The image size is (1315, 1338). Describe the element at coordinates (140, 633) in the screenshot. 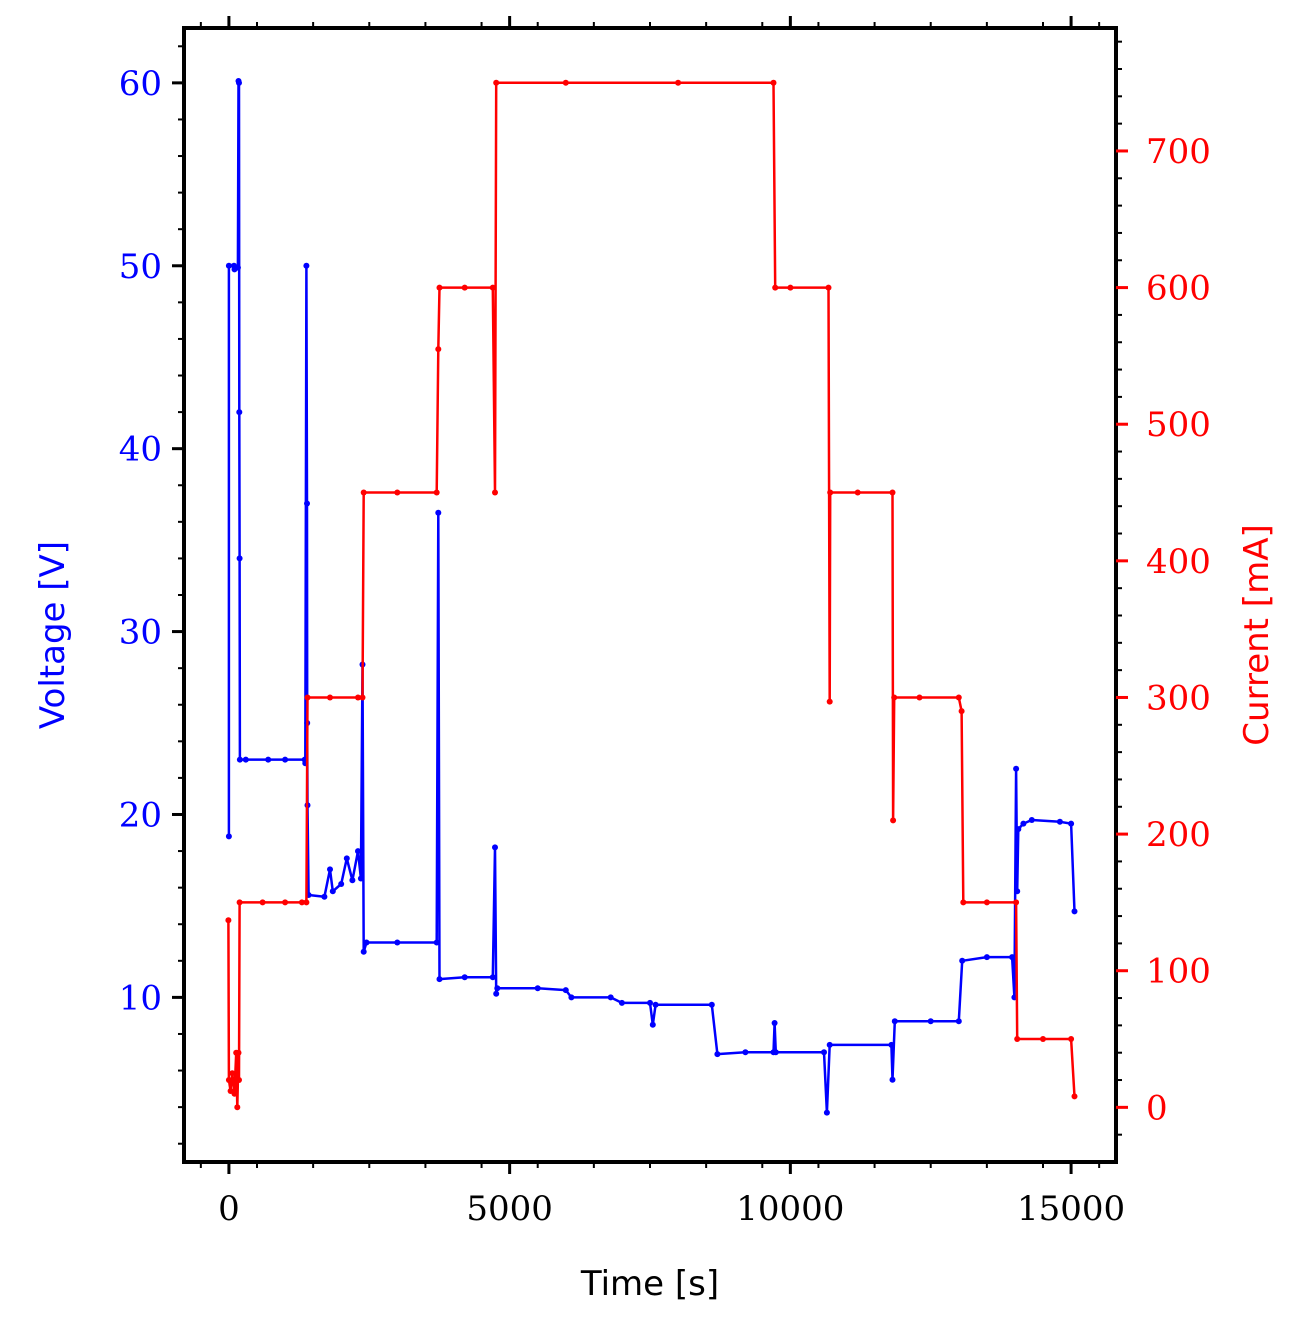

I see `y-left-tick-label: 30` at that location.